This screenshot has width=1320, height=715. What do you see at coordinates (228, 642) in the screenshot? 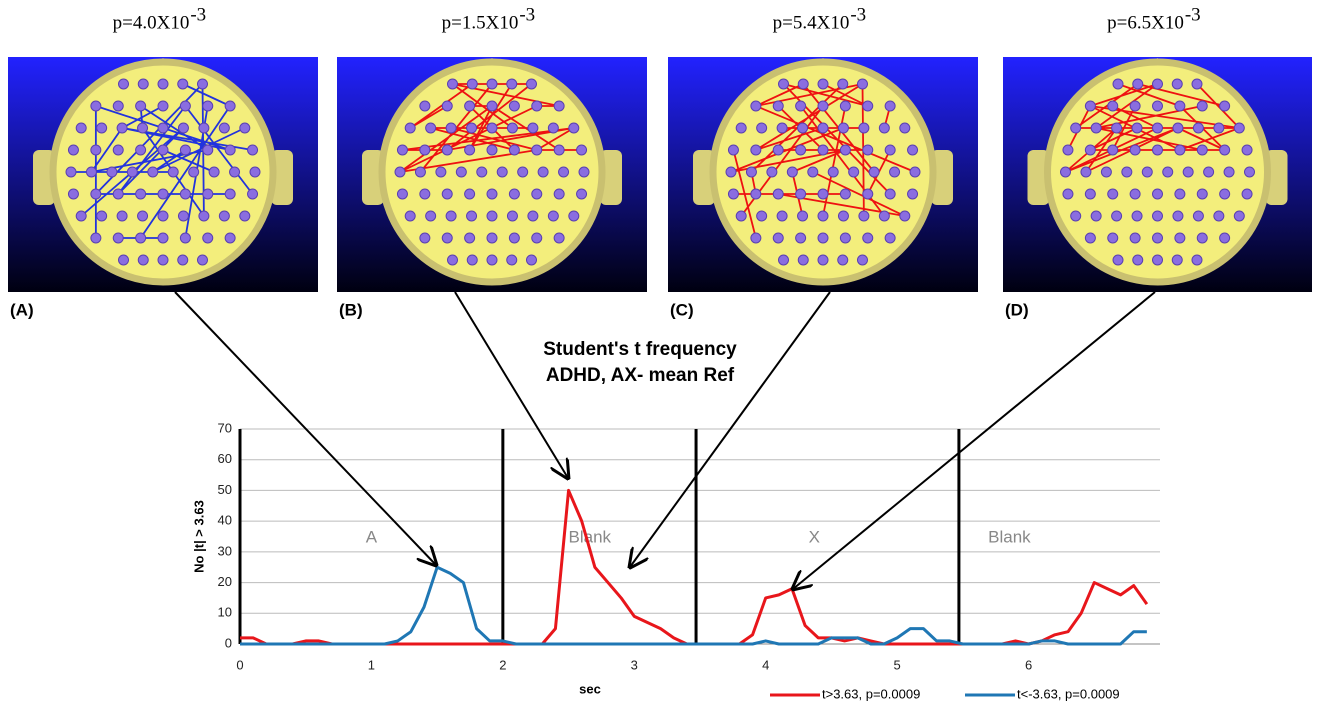
I see `y-tick-label: 0` at bounding box center [228, 642].